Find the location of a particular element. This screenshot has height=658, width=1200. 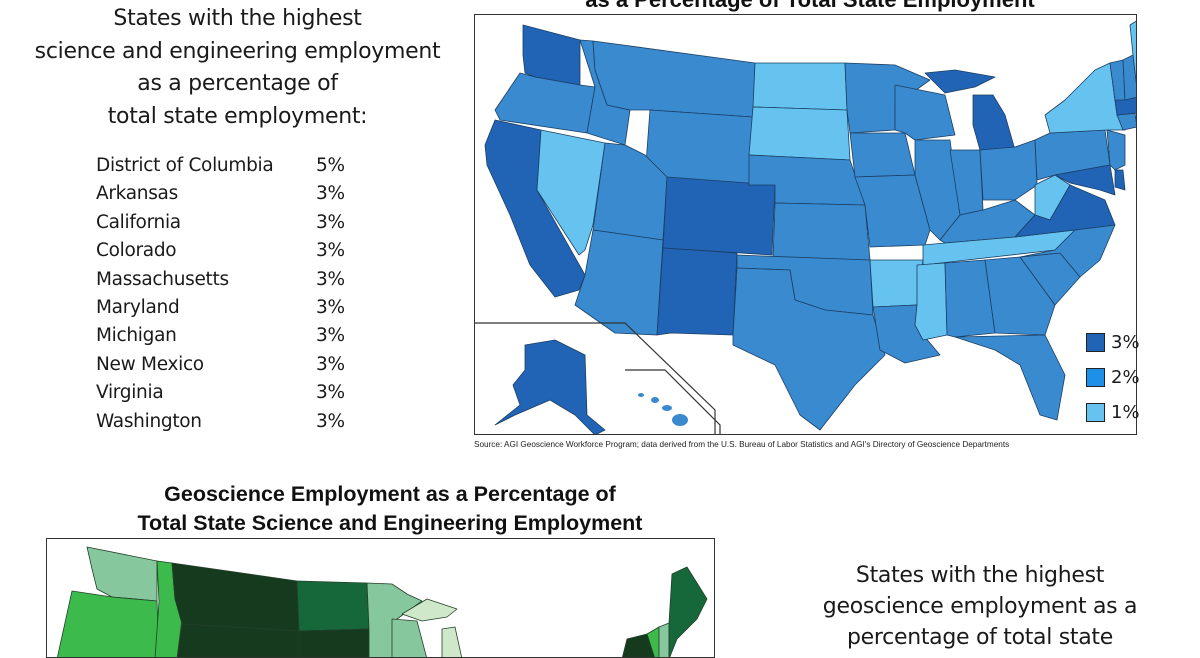

us-choropleth-map-green is located at coordinates (382, 601).